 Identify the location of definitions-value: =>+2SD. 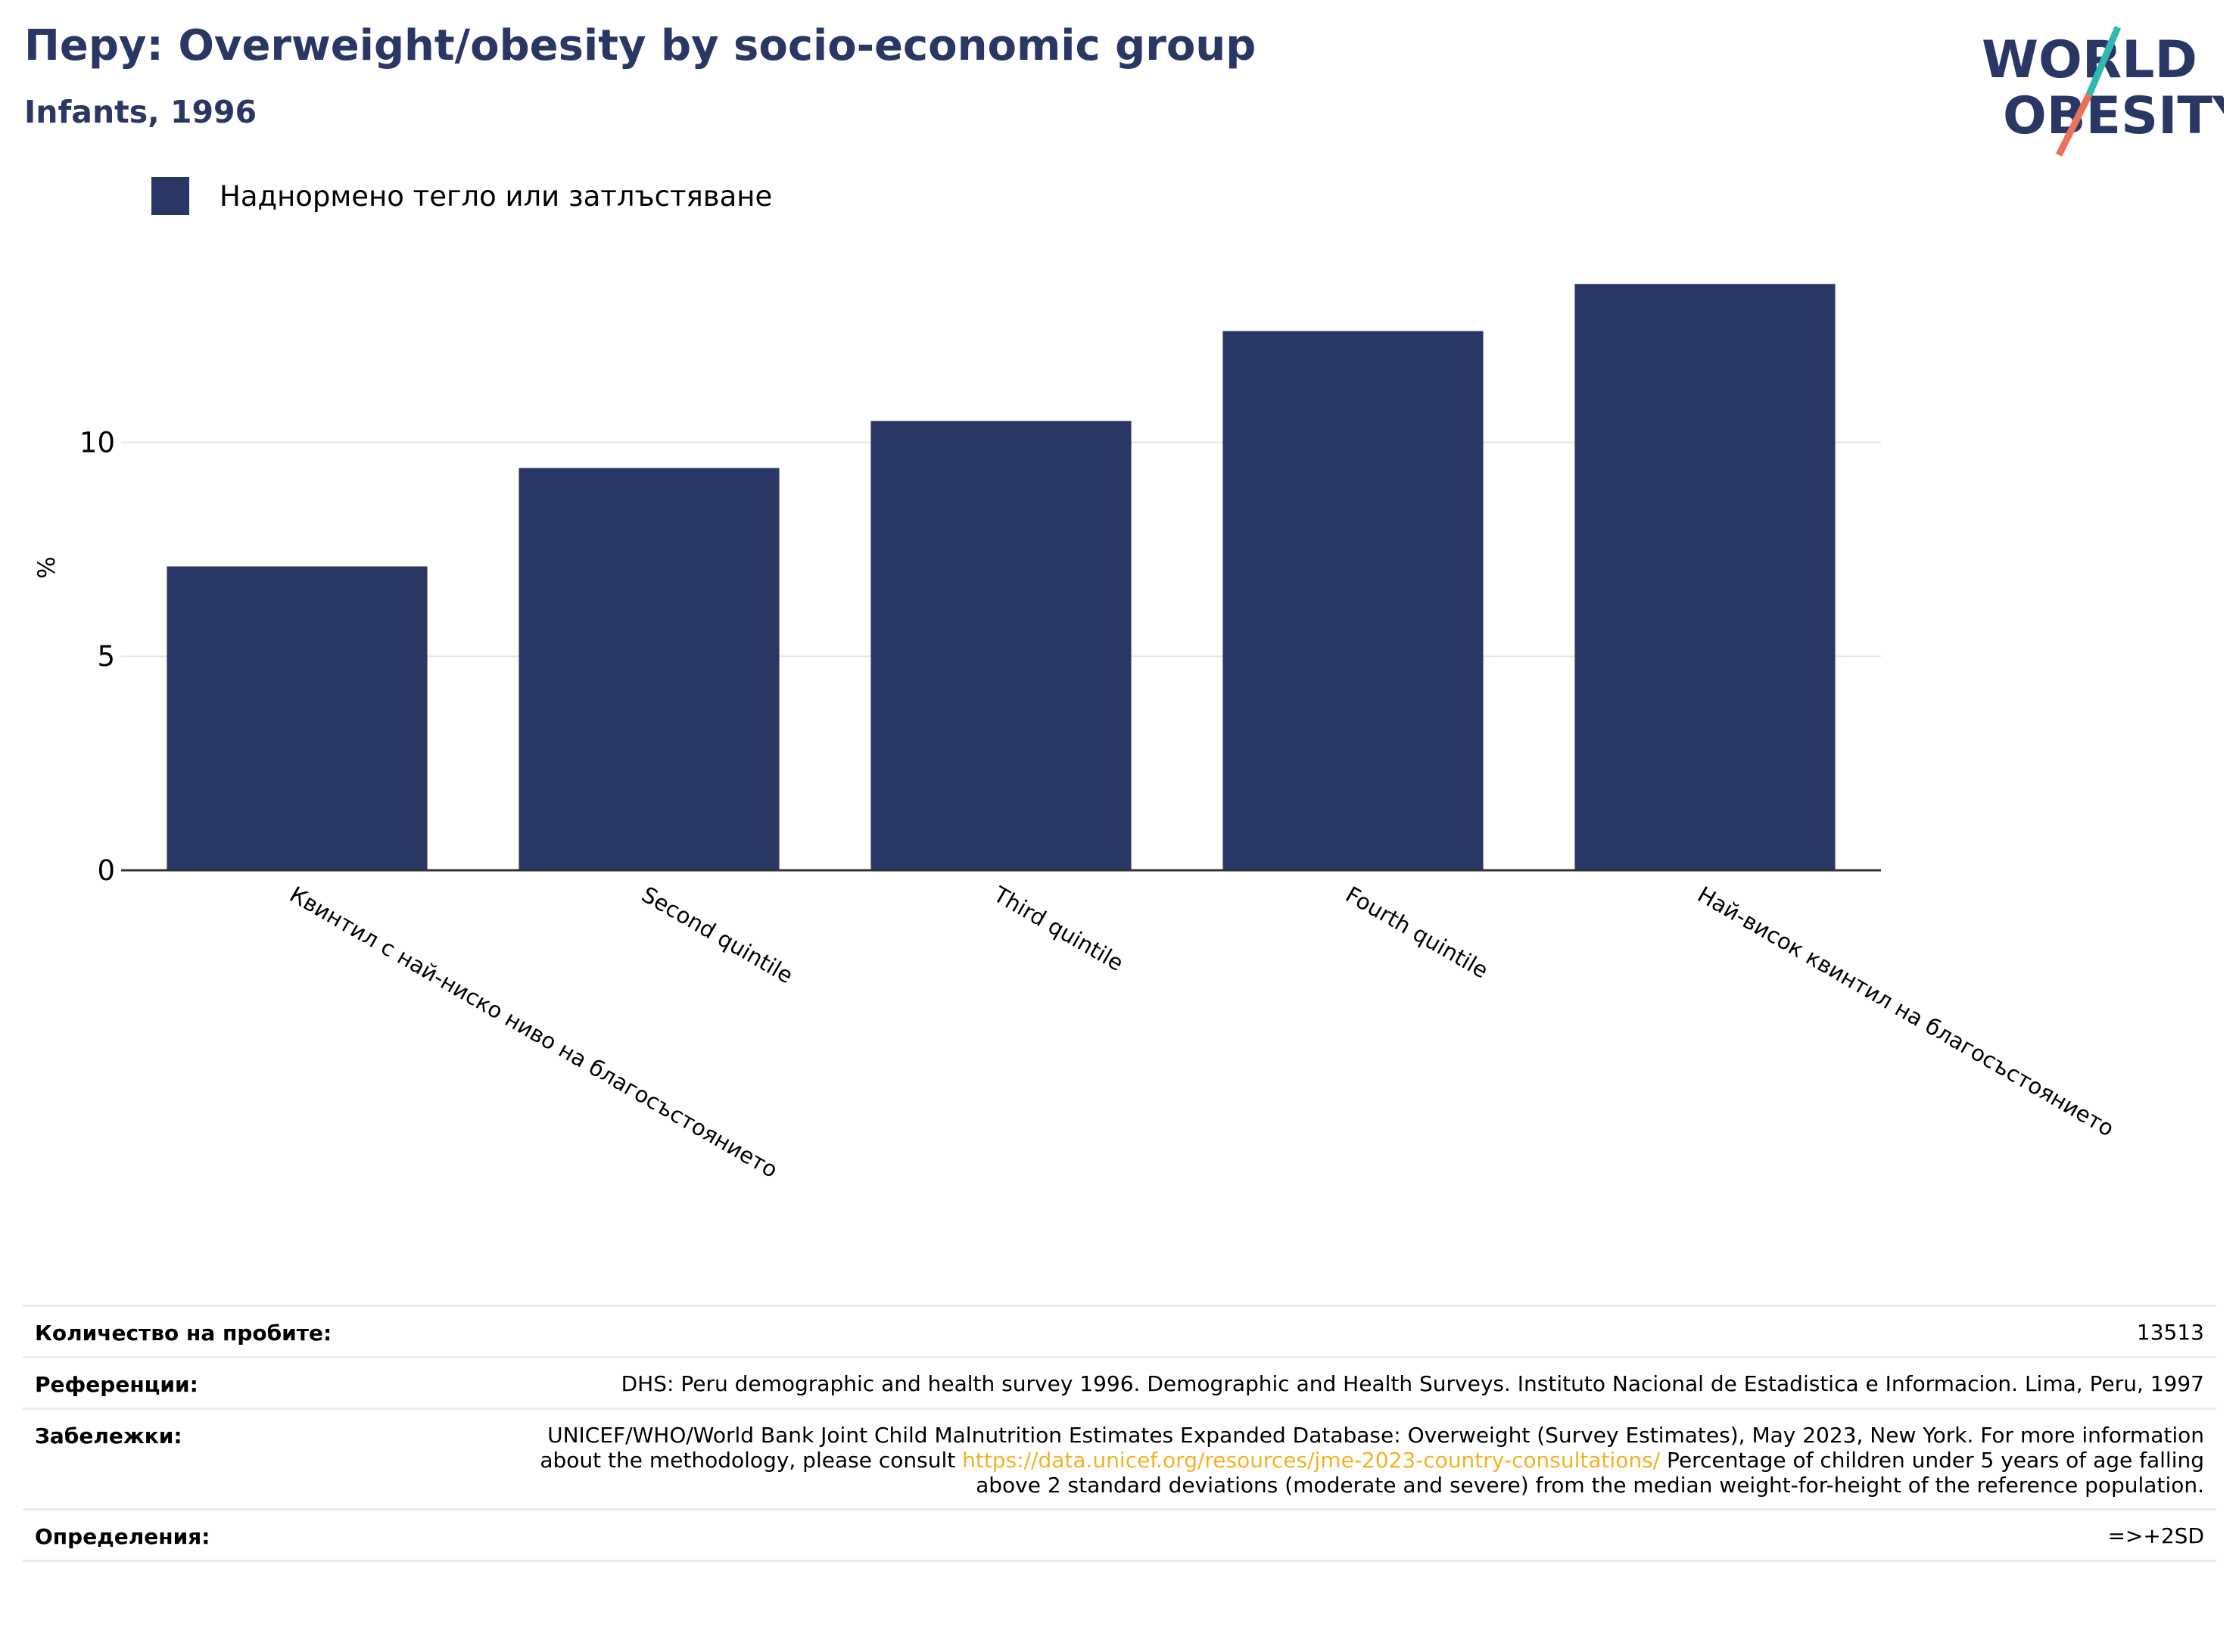
(2156, 1536).